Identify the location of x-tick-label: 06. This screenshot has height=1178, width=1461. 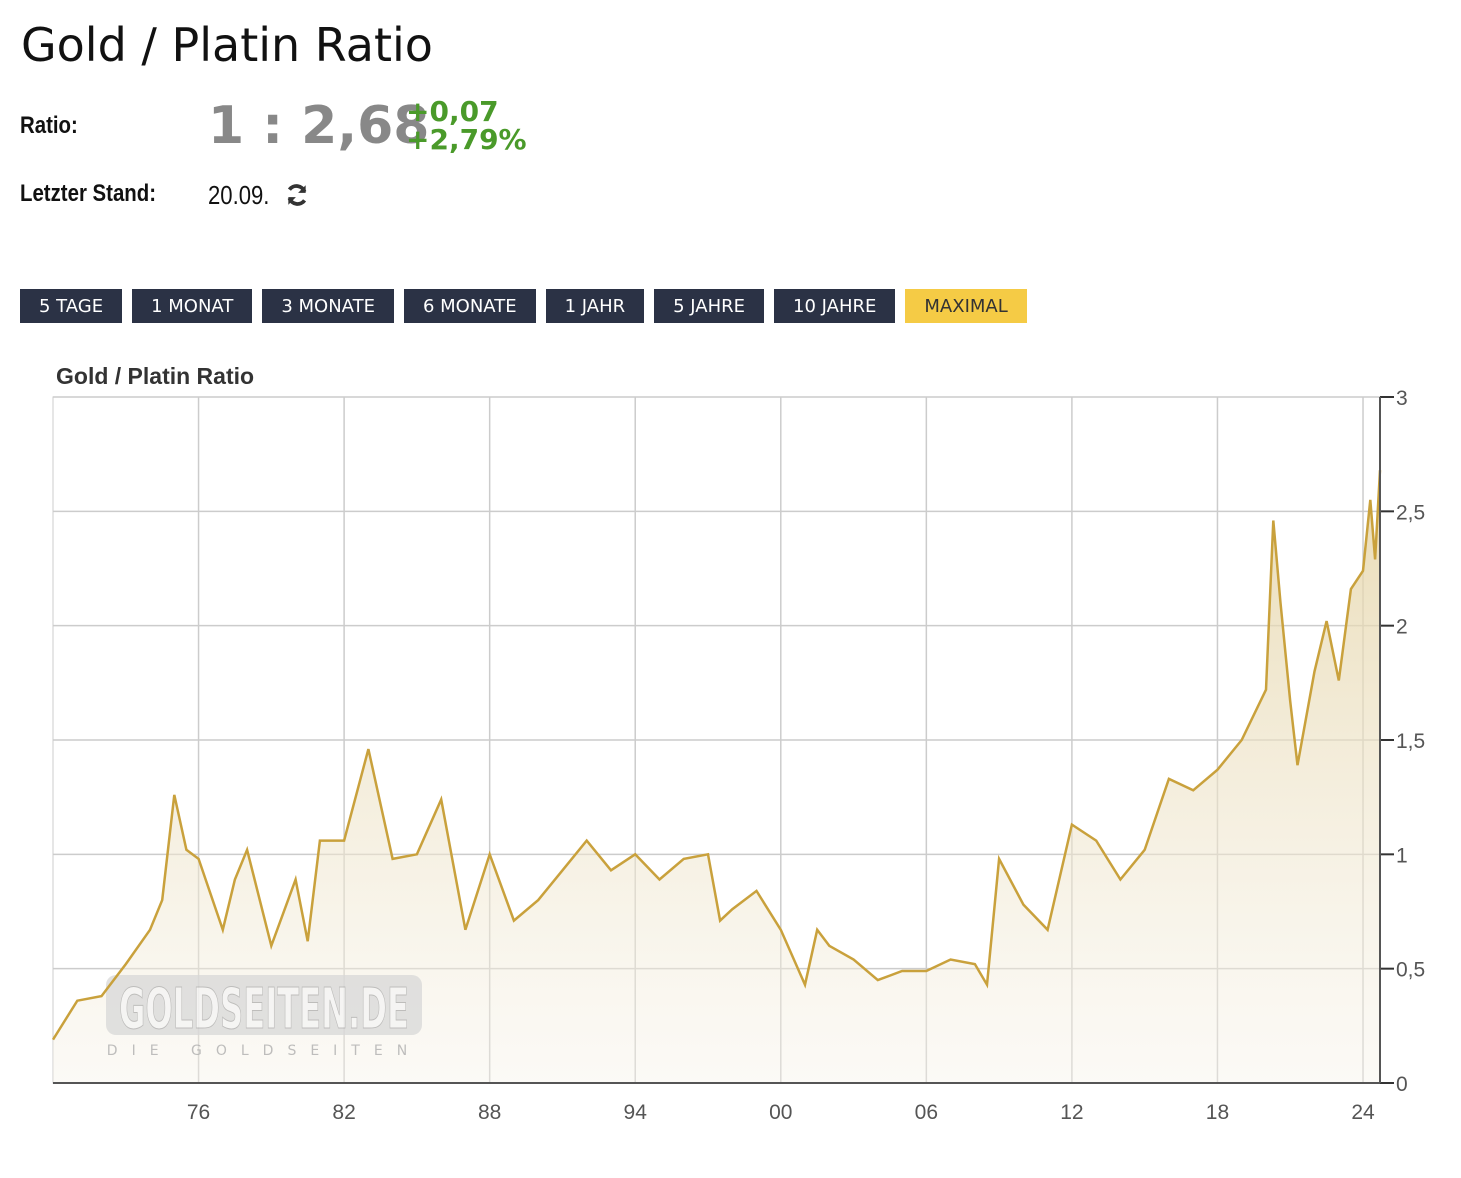
(926, 1112).